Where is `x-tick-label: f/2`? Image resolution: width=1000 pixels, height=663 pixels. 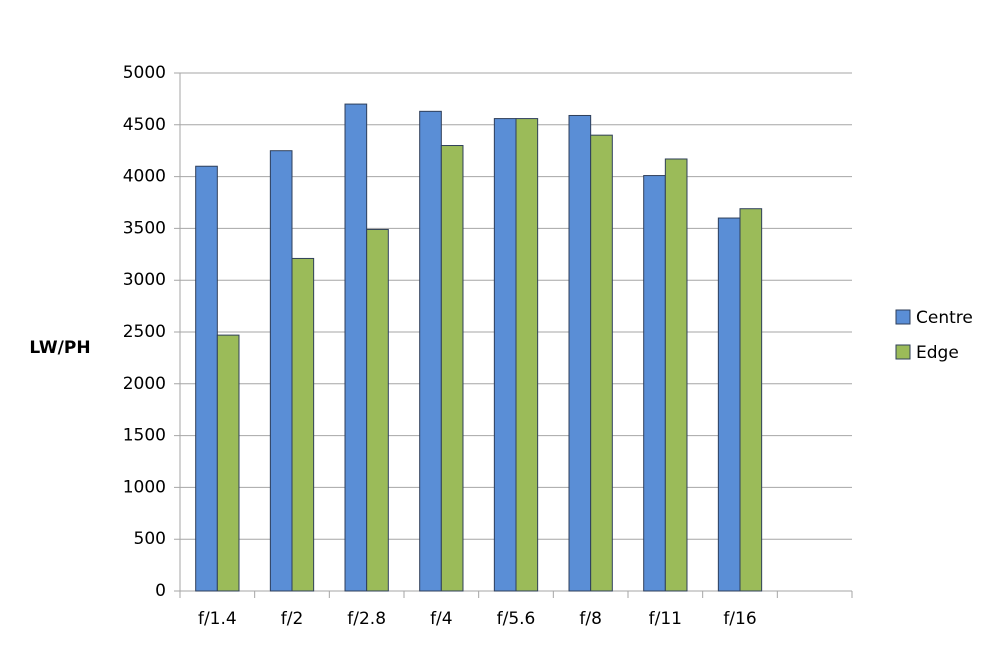
x-tick-label: f/2 is located at coordinates (292, 619).